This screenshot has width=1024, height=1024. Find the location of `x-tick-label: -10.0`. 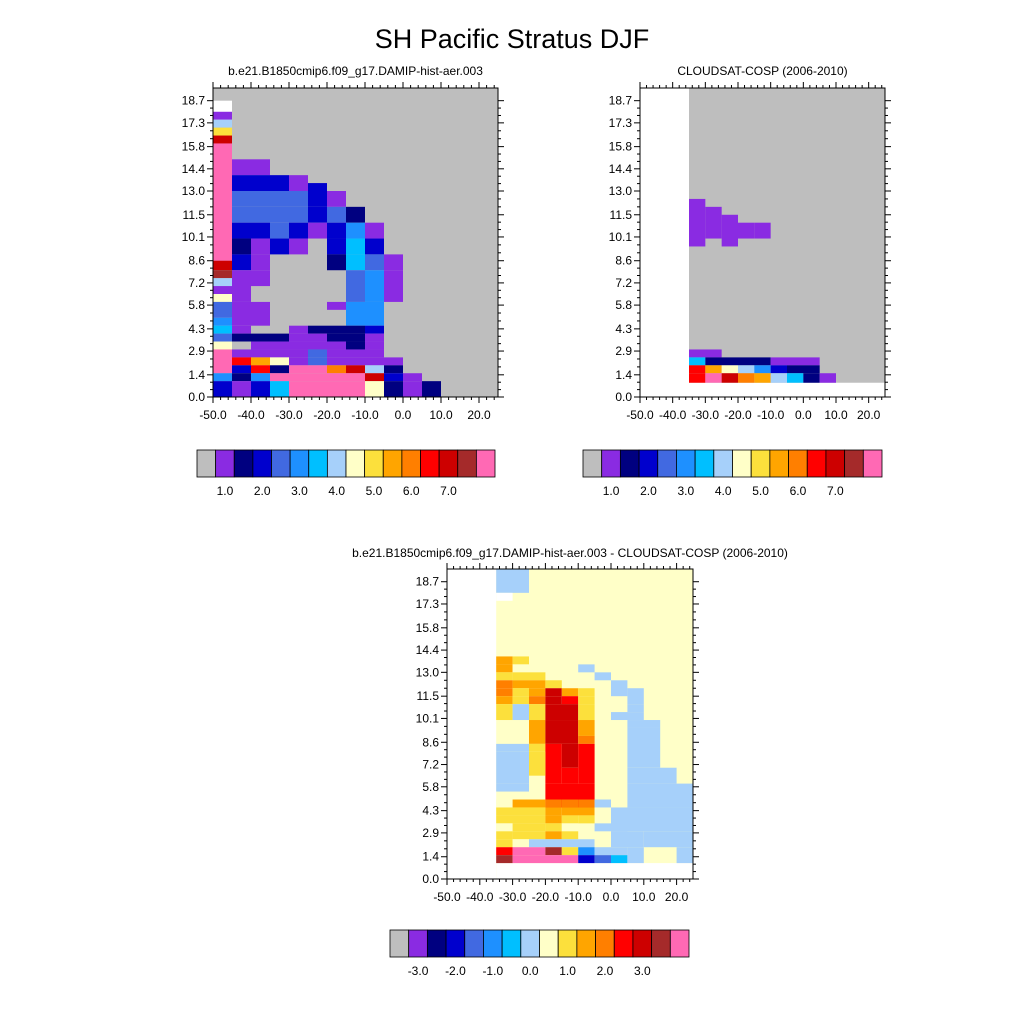

x-tick-label: -10.0 is located at coordinates (579, 897).